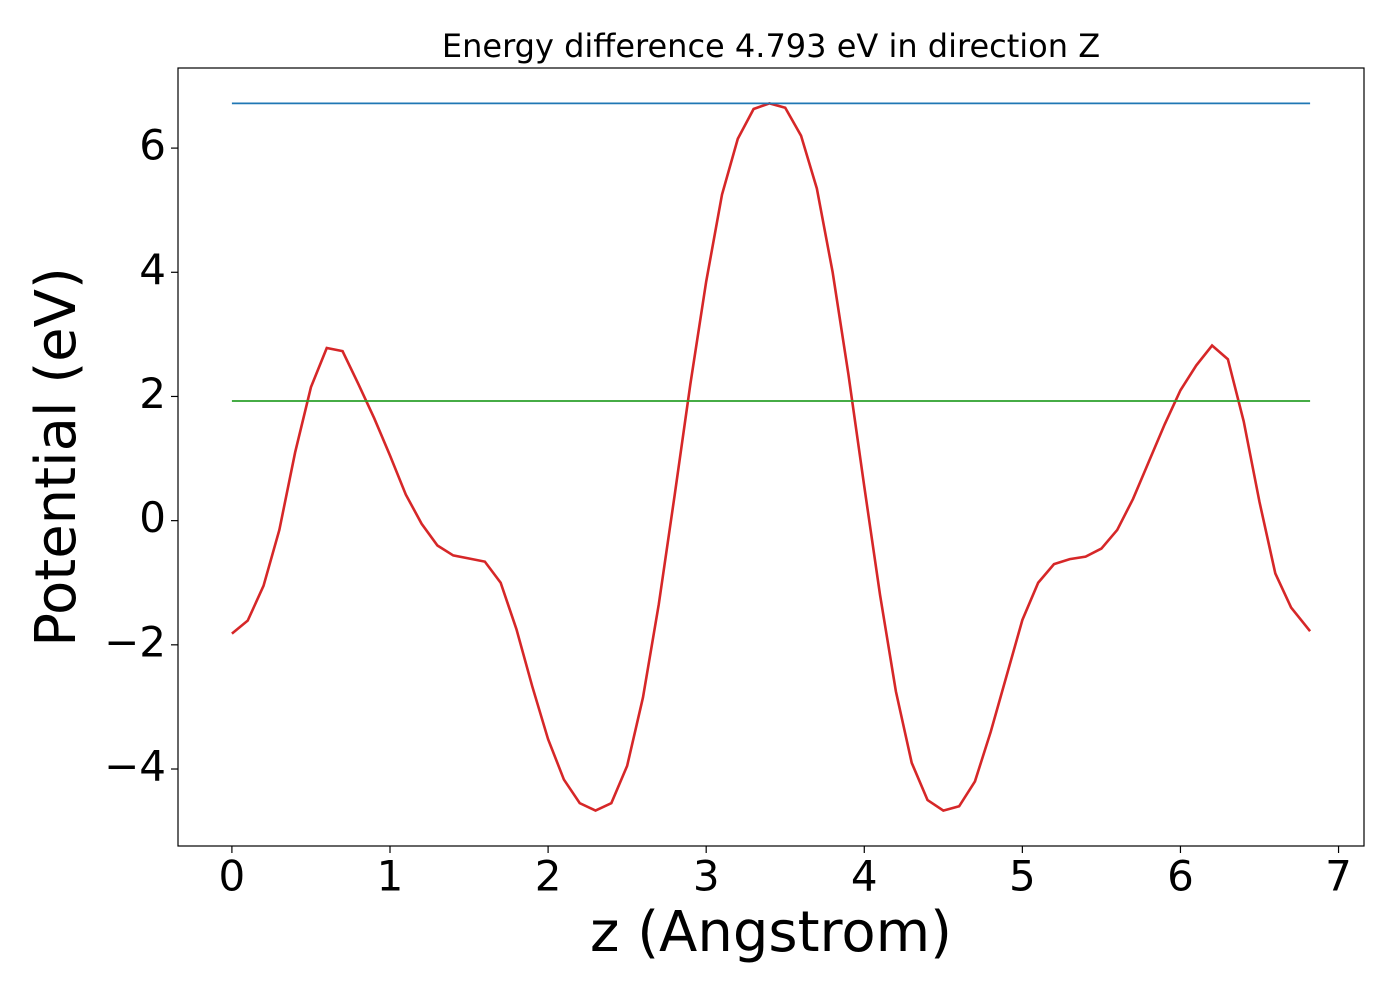 This screenshot has width=1400, height=1000. Describe the element at coordinates (135, 641) in the screenshot. I see `y-tick-label: −2` at that location.